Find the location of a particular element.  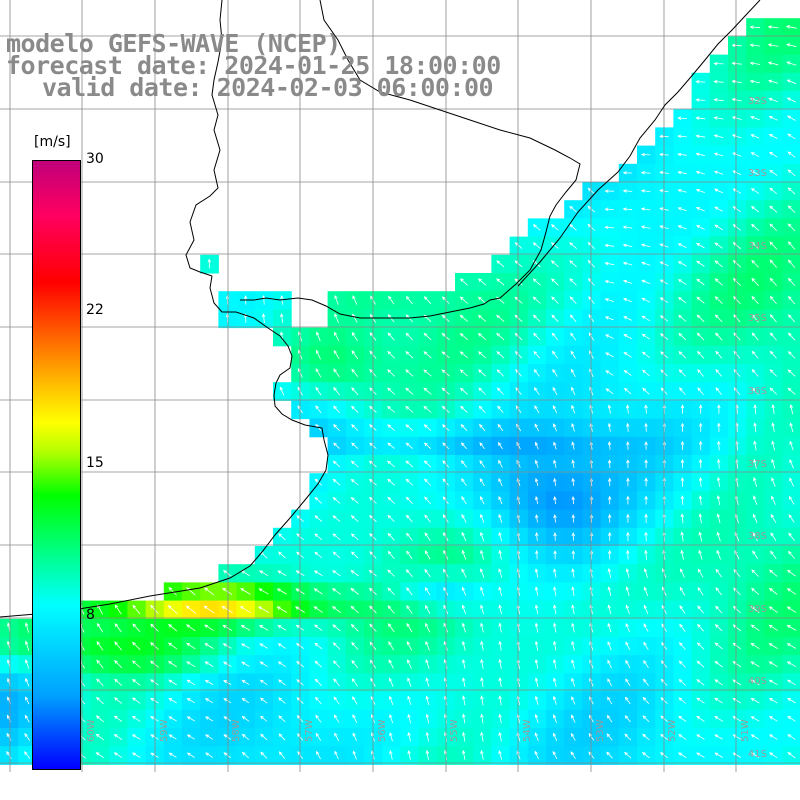

lon-label: 59W is located at coordinates (164, 730).